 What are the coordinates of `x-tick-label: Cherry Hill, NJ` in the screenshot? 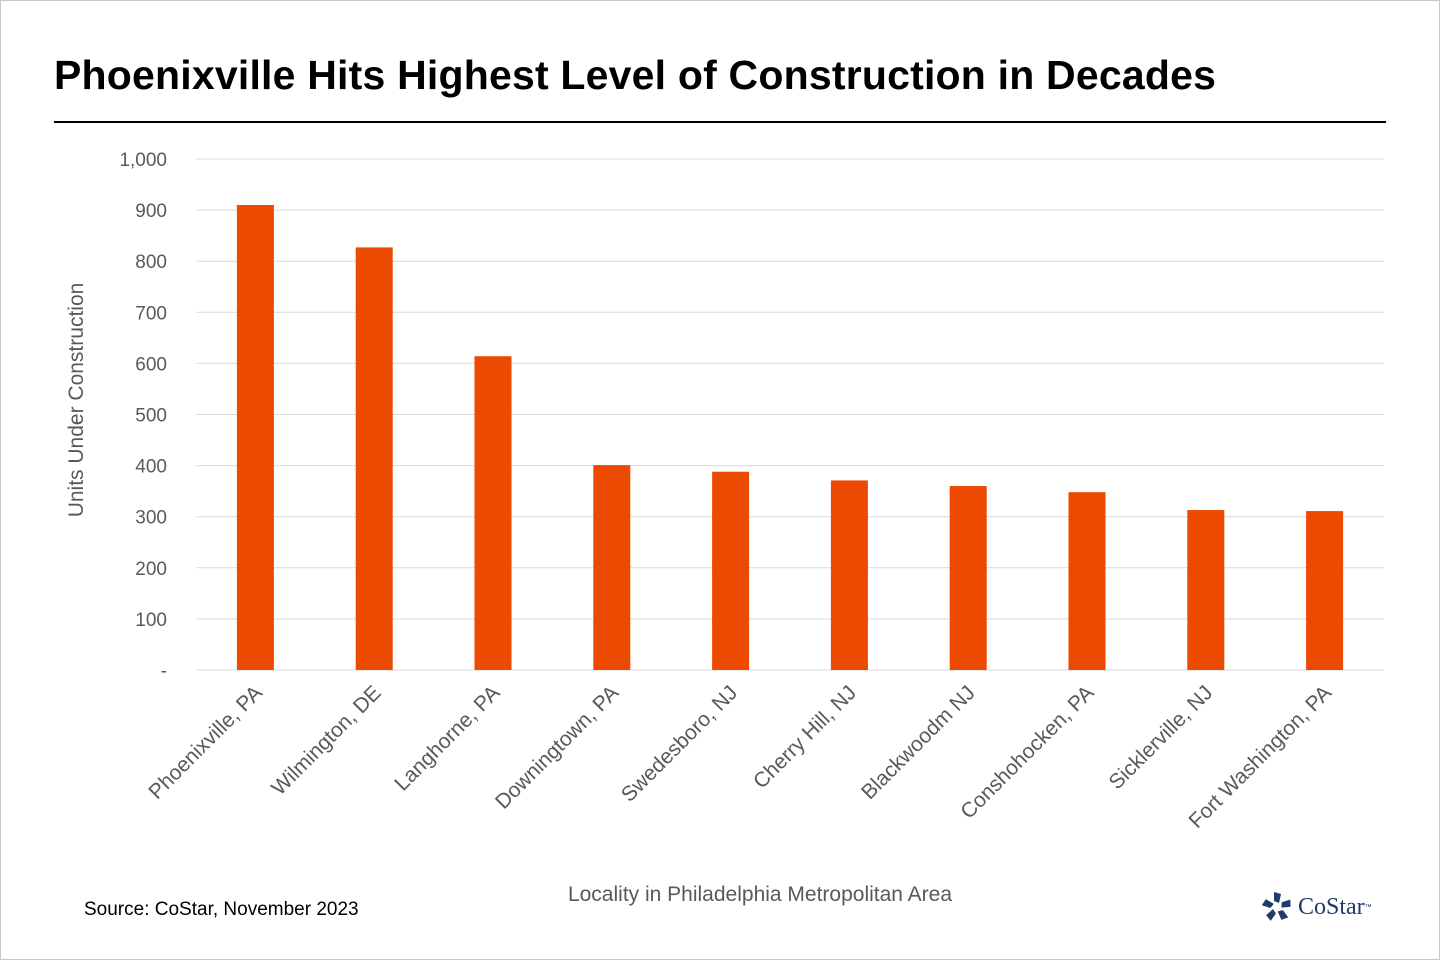 It's located at (805, 737).